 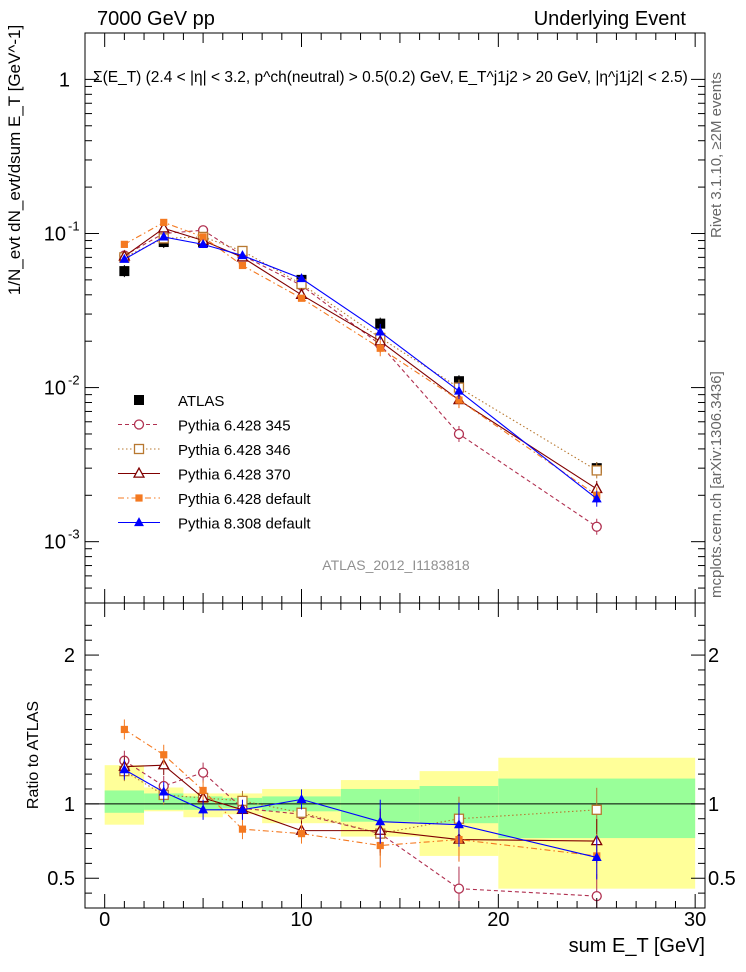 What do you see at coordinates (64, 80) in the screenshot?
I see `main-y-tick-label: 1` at bounding box center [64, 80].